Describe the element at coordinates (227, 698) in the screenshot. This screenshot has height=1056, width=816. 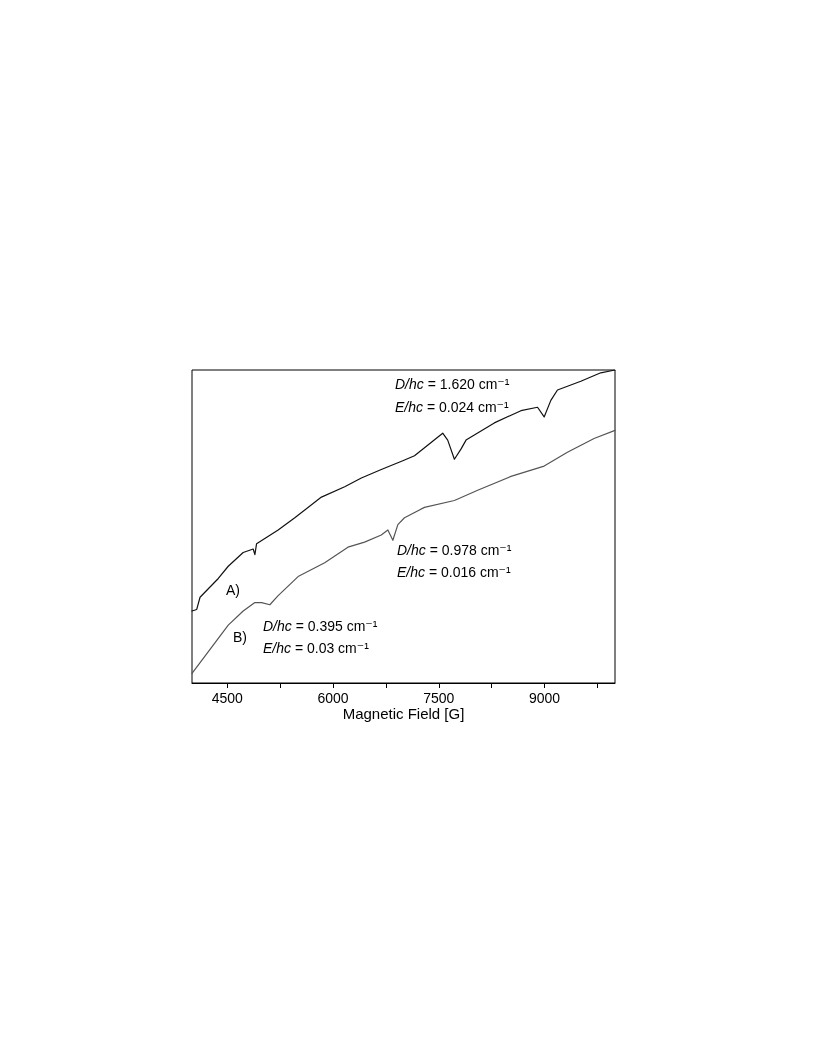
I see `x-tick-label: 4500` at that location.